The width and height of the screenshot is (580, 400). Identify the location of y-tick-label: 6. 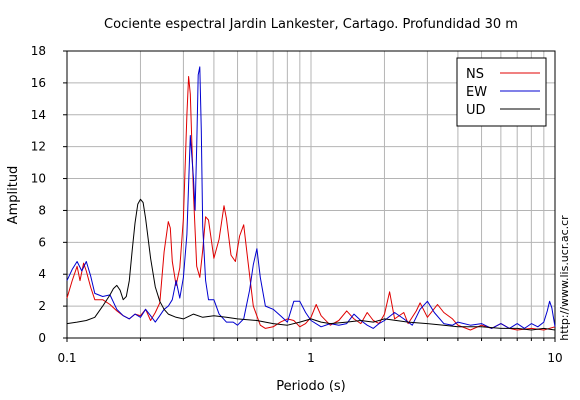
(42, 242).